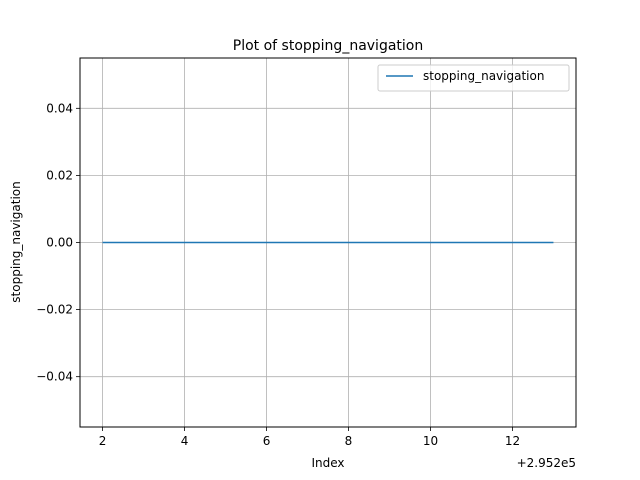 The height and width of the screenshot is (480, 640). I want to click on x-tick-label: 6, so click(267, 441).